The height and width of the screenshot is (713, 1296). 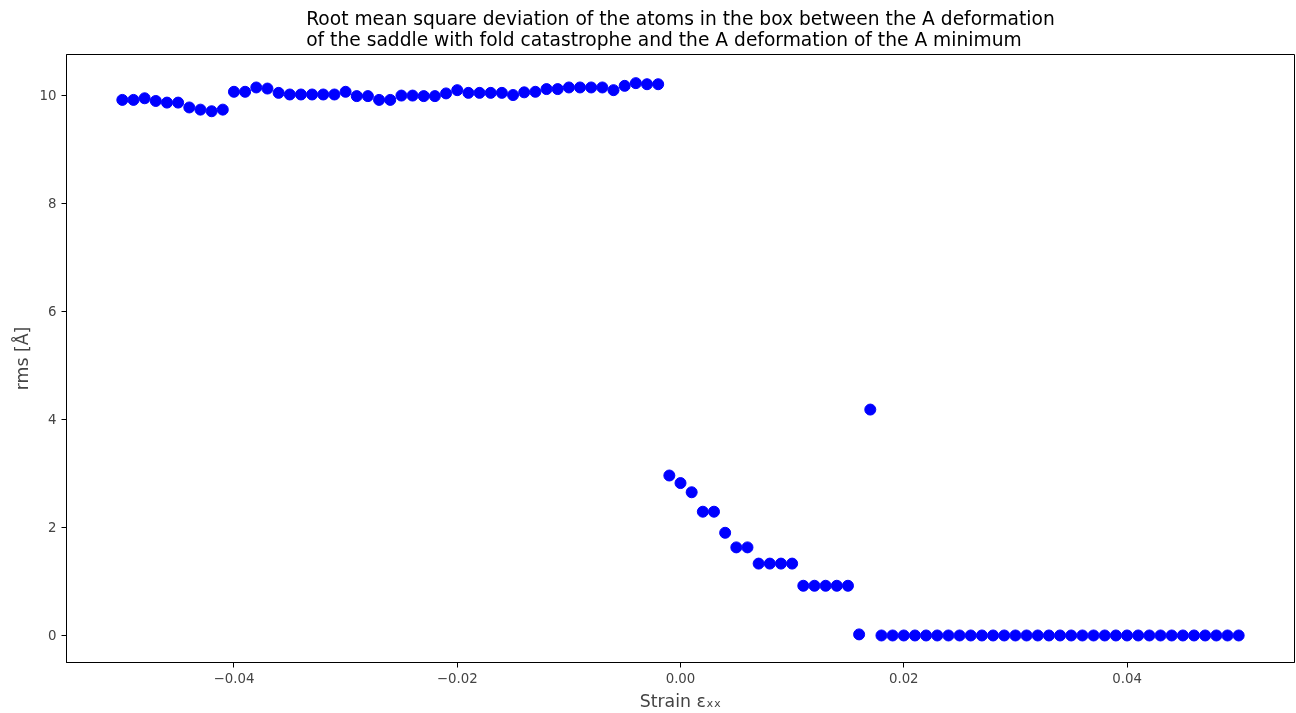 What do you see at coordinates (52, 528) in the screenshot?
I see `y-tick-label: 2` at bounding box center [52, 528].